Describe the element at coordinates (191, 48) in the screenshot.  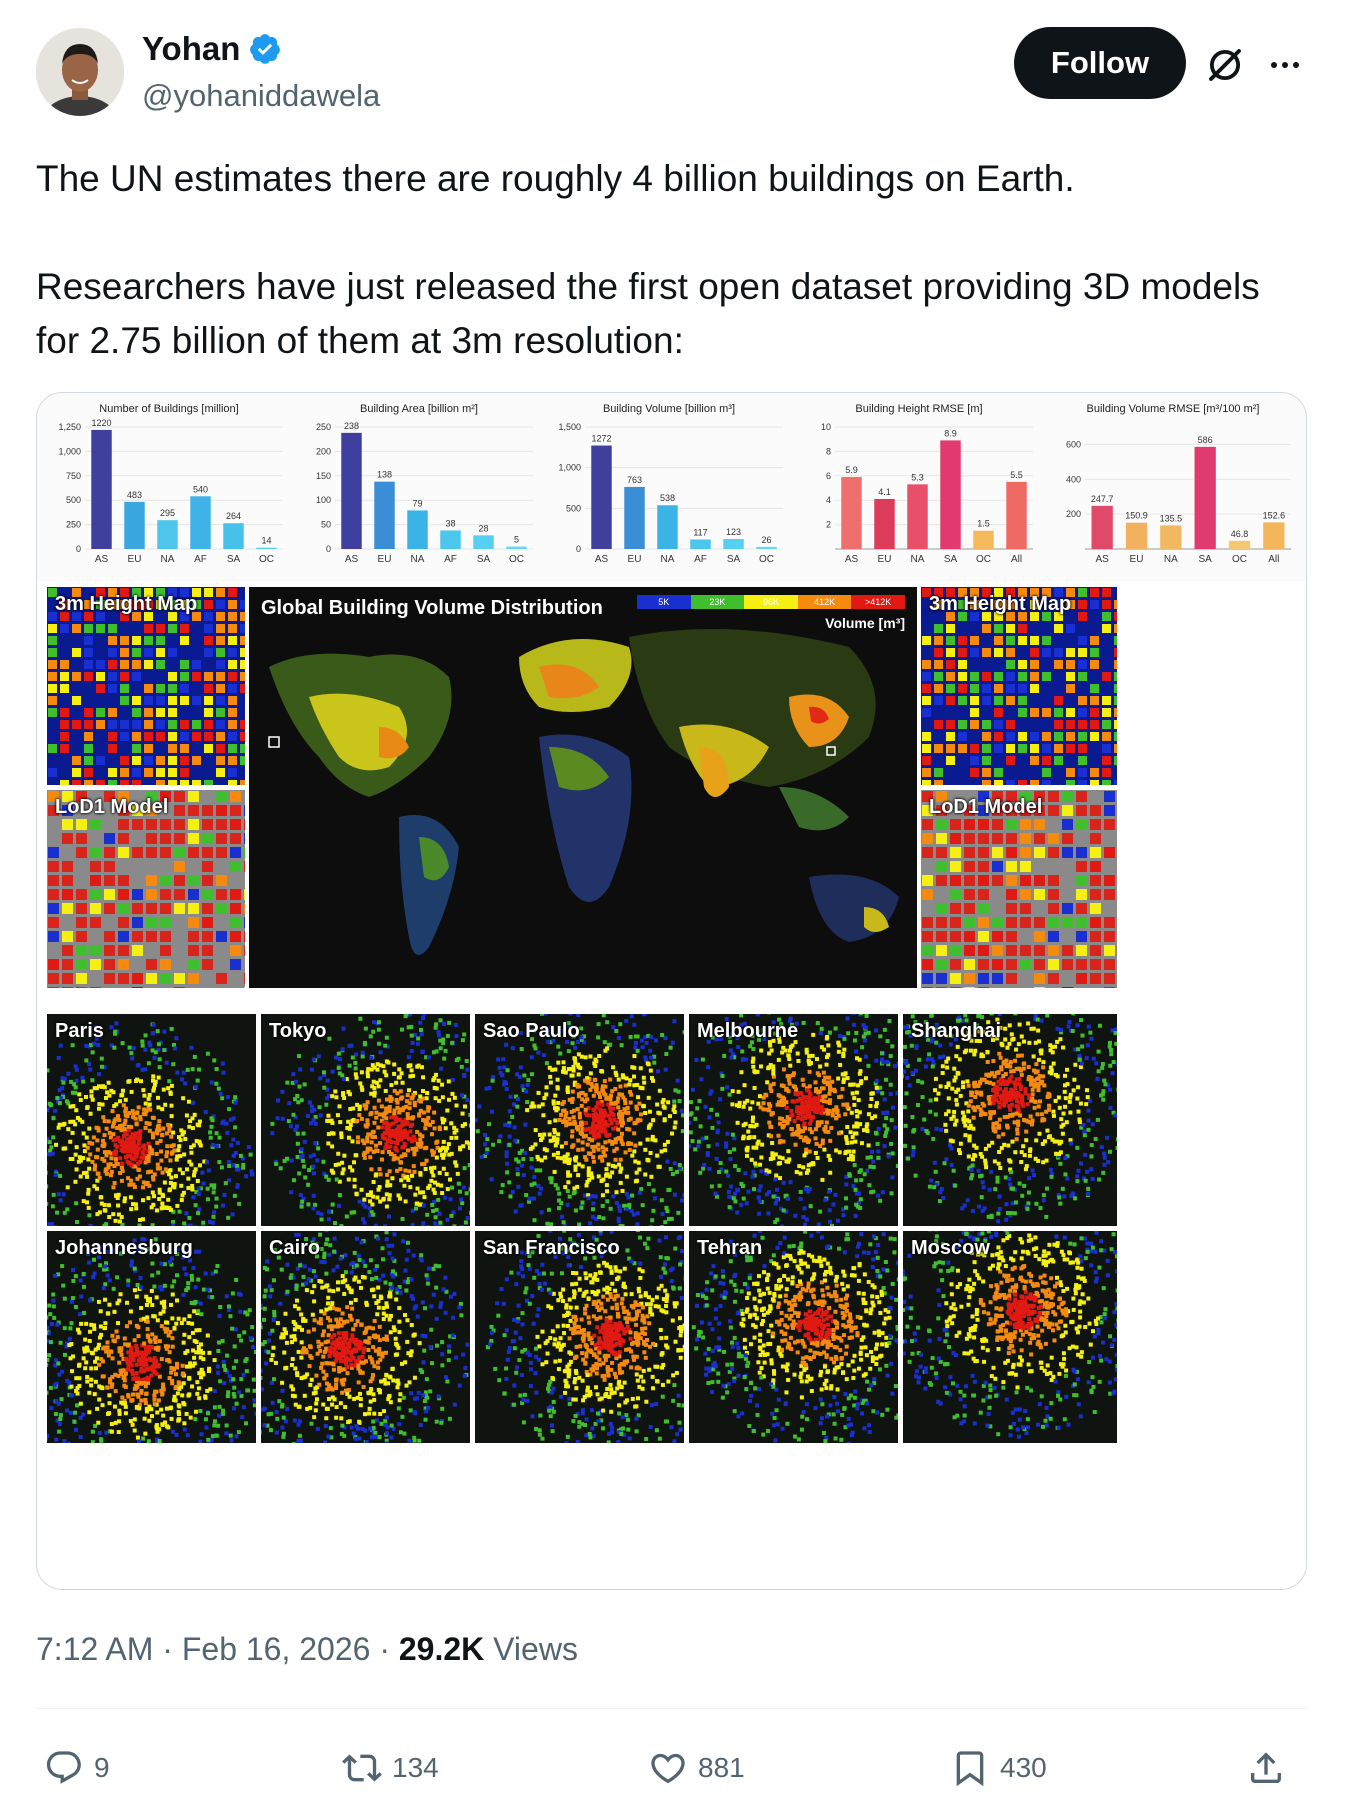
I see `author-display-name: Yohan` at that location.